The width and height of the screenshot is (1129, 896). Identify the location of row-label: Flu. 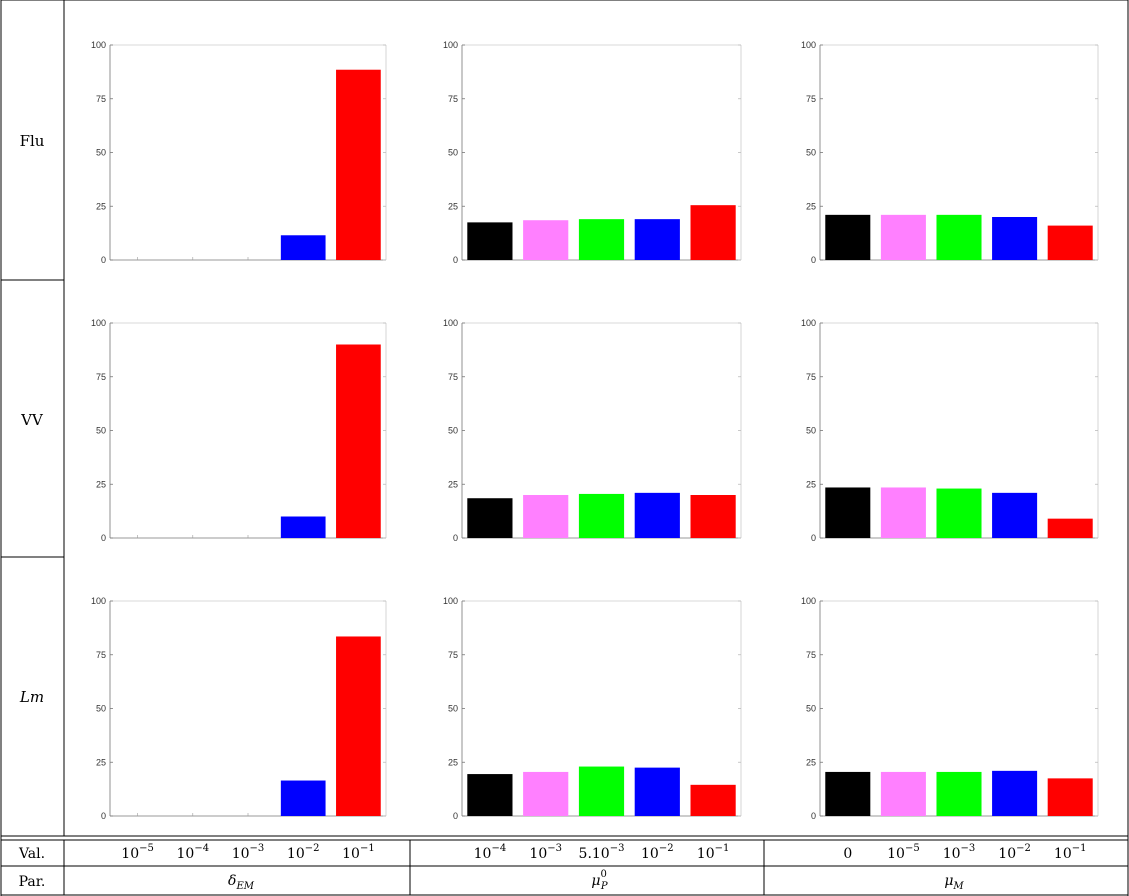
(32, 141).